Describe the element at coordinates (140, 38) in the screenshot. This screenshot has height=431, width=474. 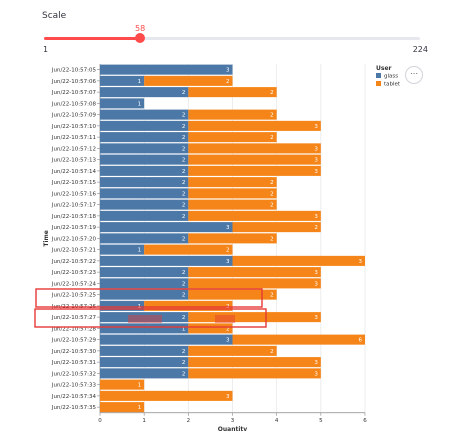
I see `slider-thumb` at that location.